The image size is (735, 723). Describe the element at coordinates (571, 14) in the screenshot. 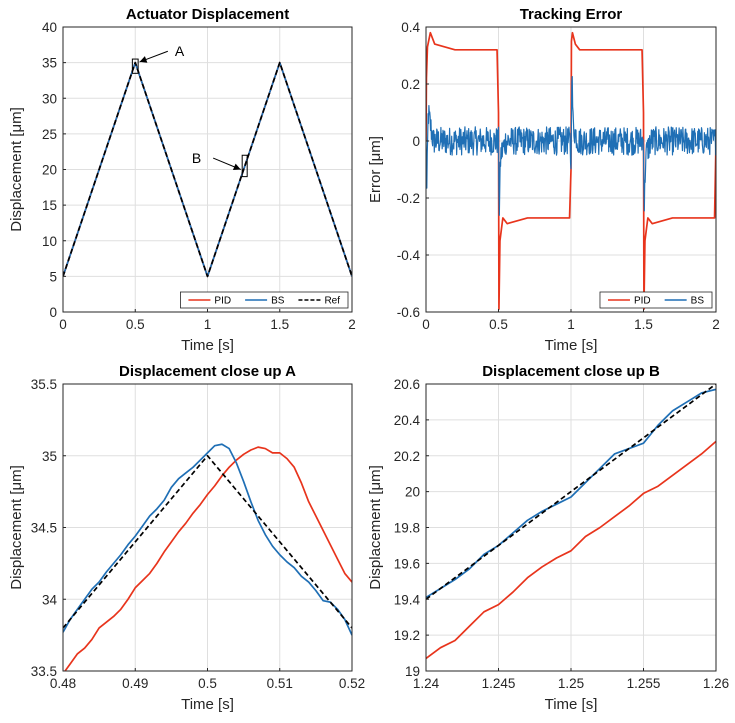

I see `chart-title: Tracking Error` at that location.